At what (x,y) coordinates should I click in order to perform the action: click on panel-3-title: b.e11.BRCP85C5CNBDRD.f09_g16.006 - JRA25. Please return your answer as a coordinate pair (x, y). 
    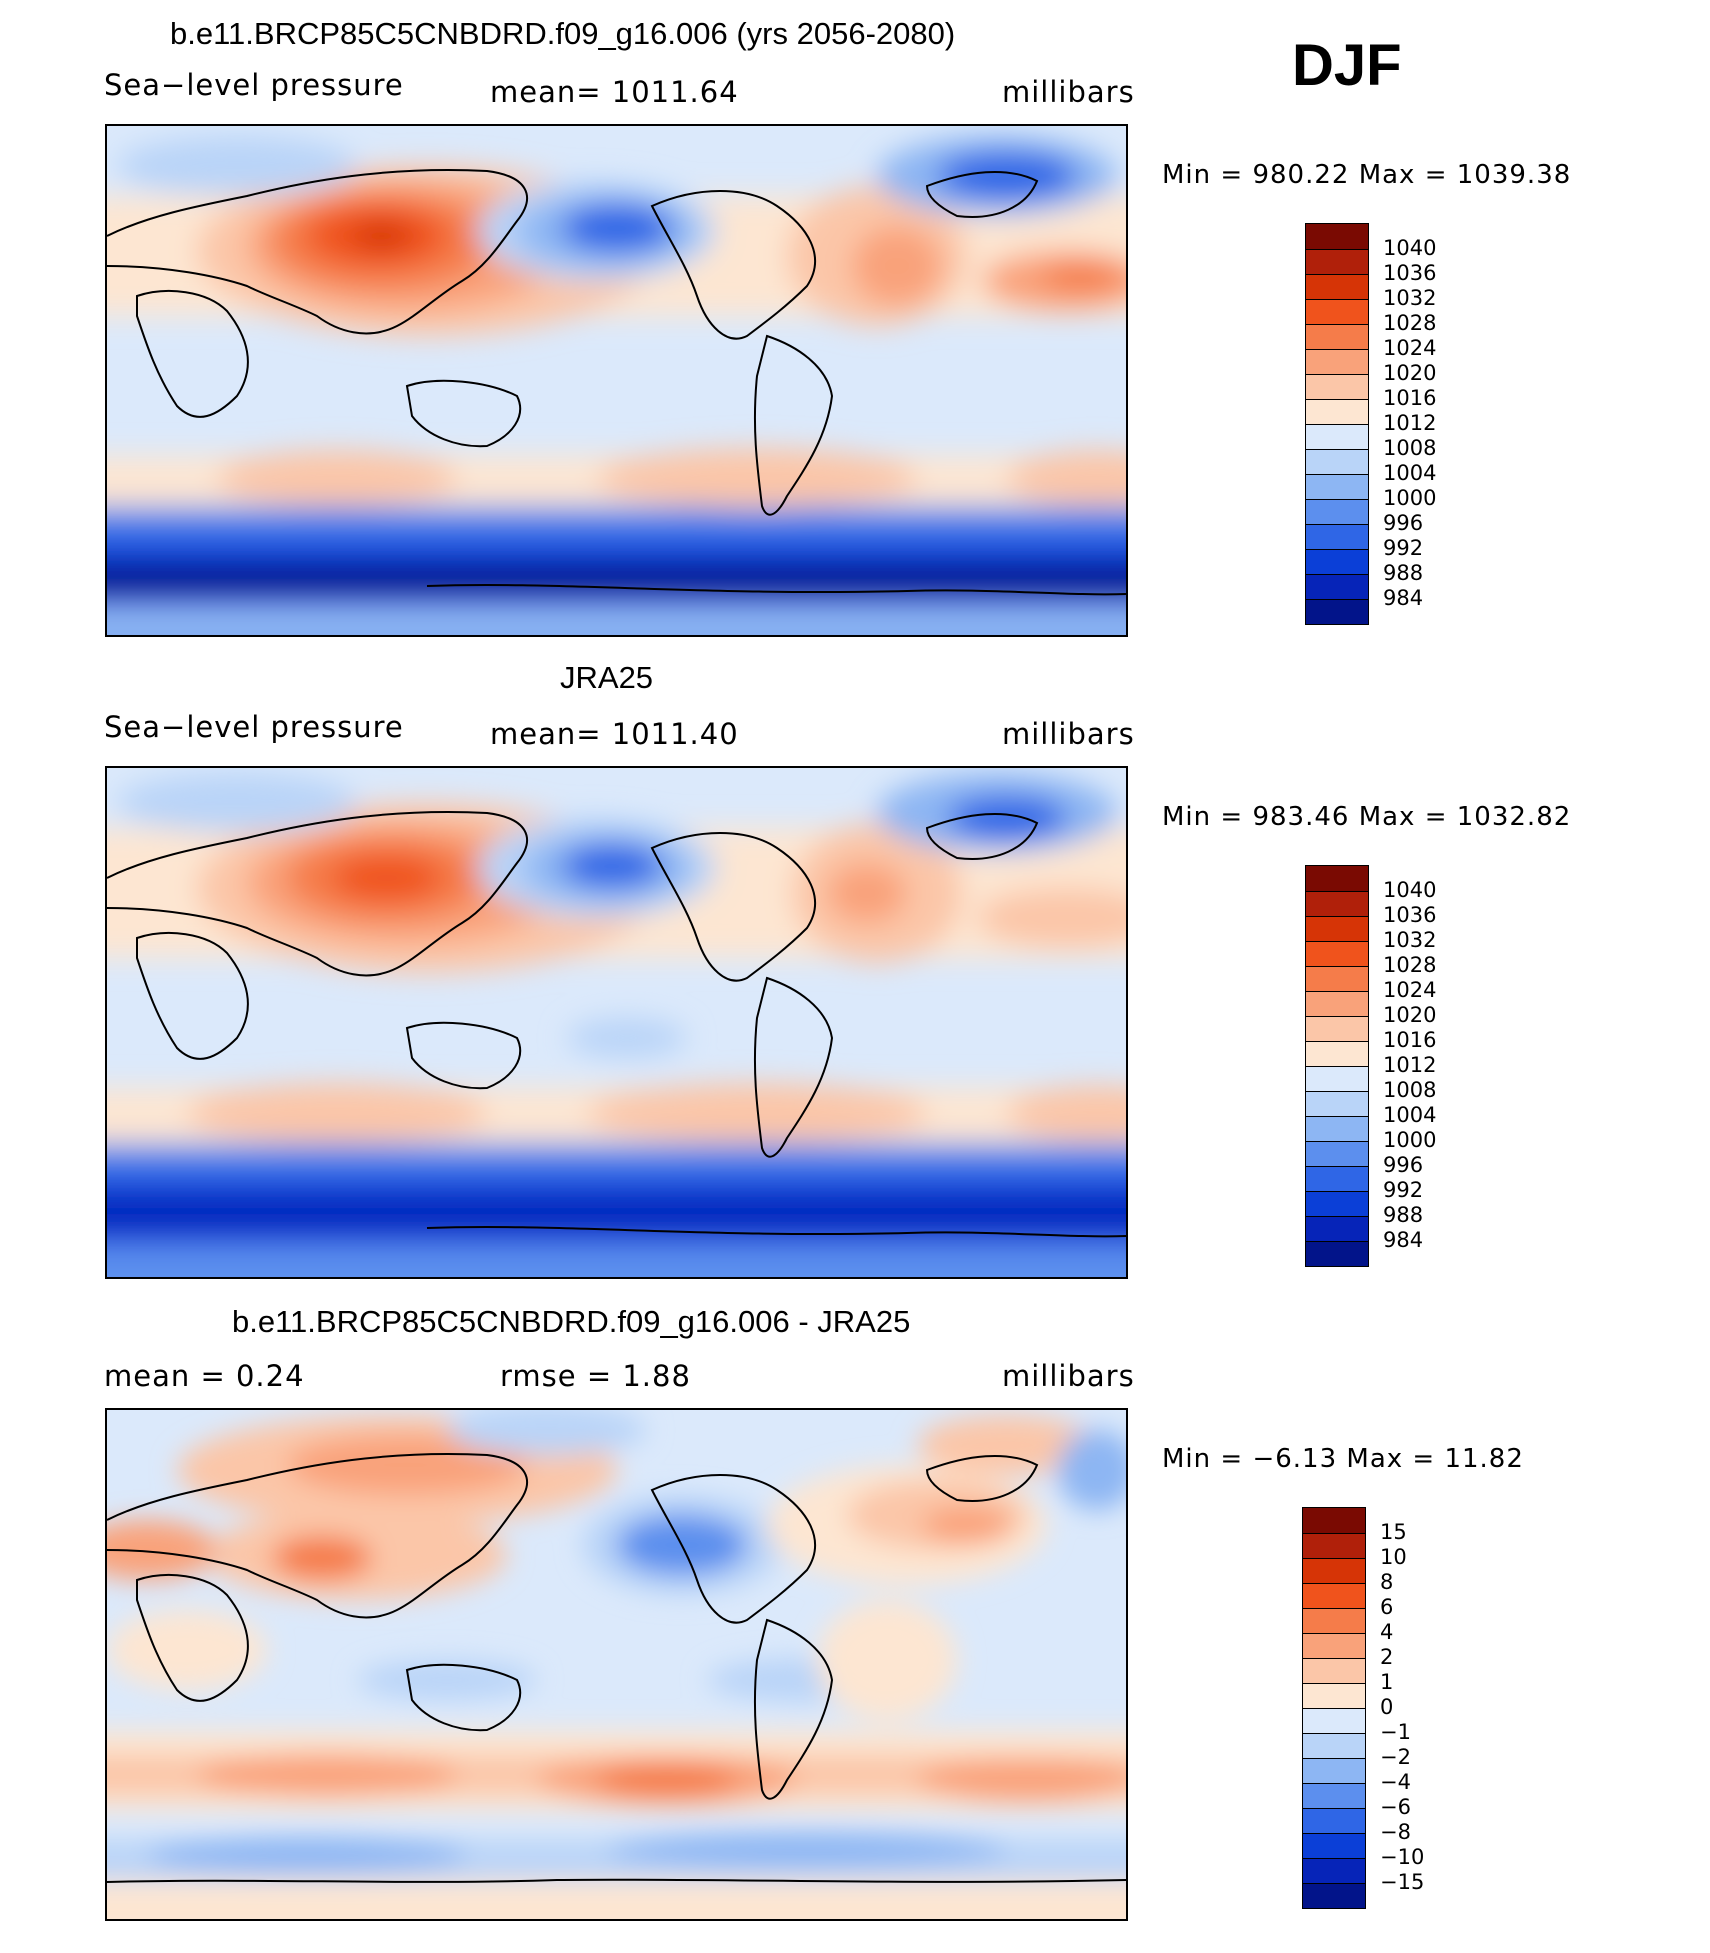
    Looking at the image, I should click on (571, 1321).